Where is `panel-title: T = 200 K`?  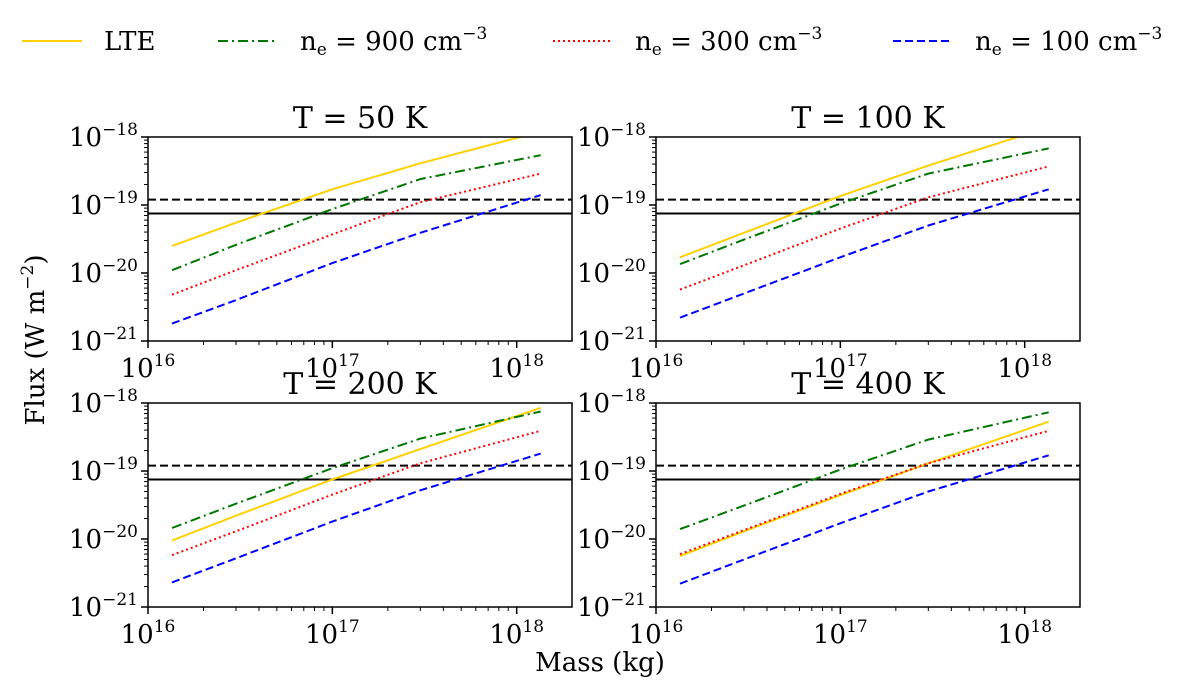 panel-title: T = 200 K is located at coordinates (360, 384).